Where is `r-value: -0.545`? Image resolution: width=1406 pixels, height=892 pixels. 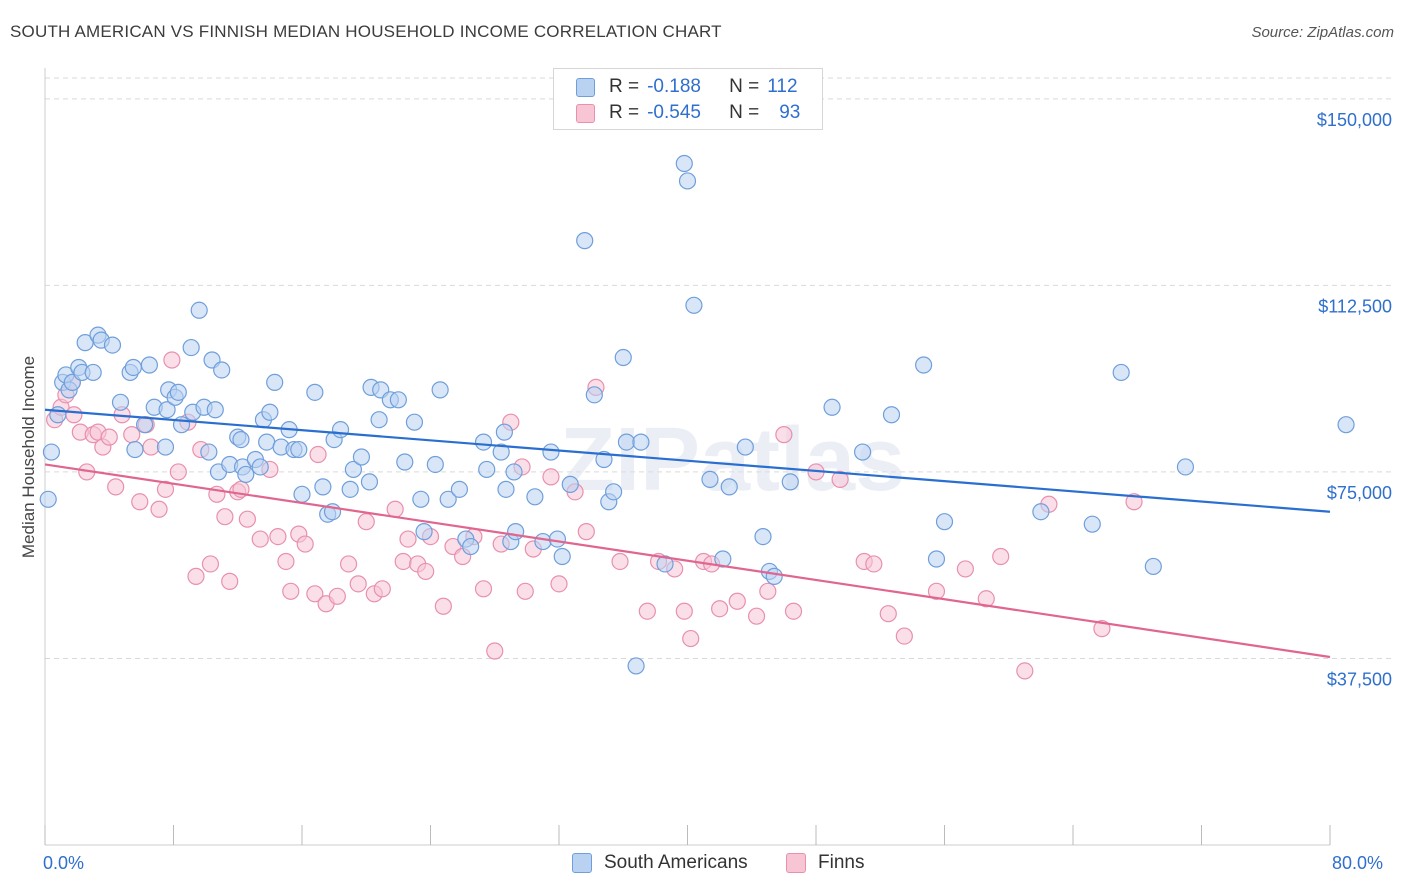
r-value: -0.545 is located at coordinates (674, 112).